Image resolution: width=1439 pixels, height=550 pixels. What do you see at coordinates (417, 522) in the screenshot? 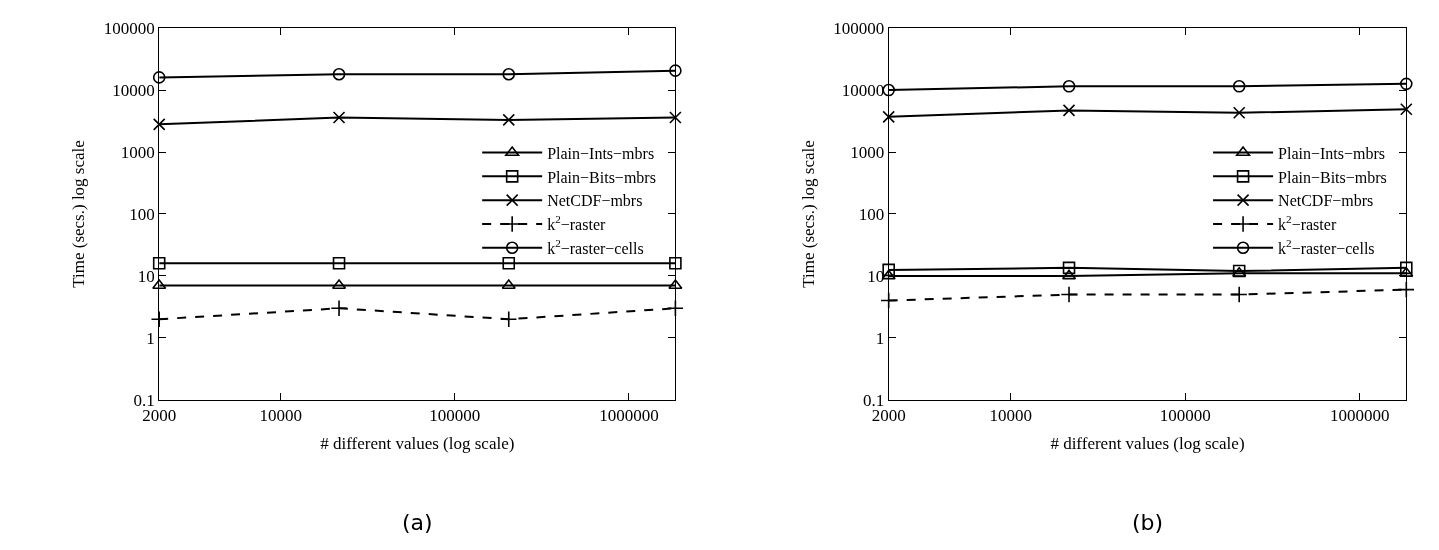
I see `text: (a)` at bounding box center [417, 522].